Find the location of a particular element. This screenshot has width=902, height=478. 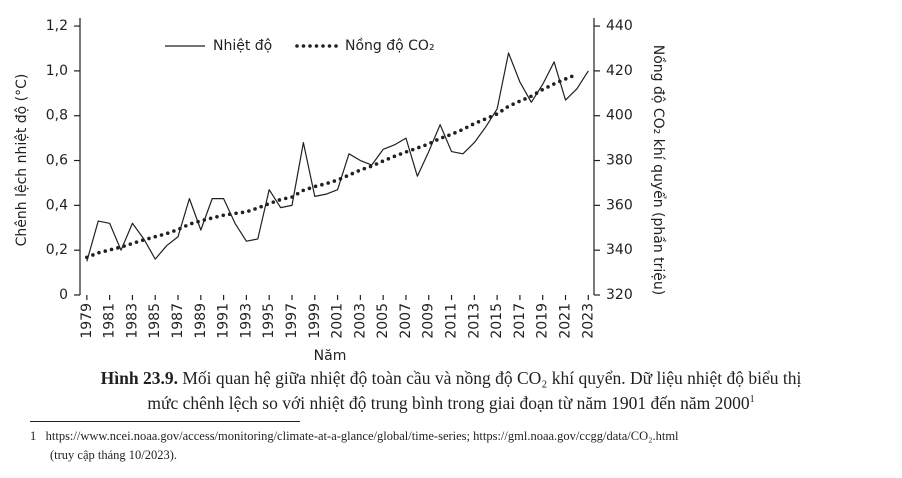

y-tick-label: 1,0 is located at coordinates (57, 71).